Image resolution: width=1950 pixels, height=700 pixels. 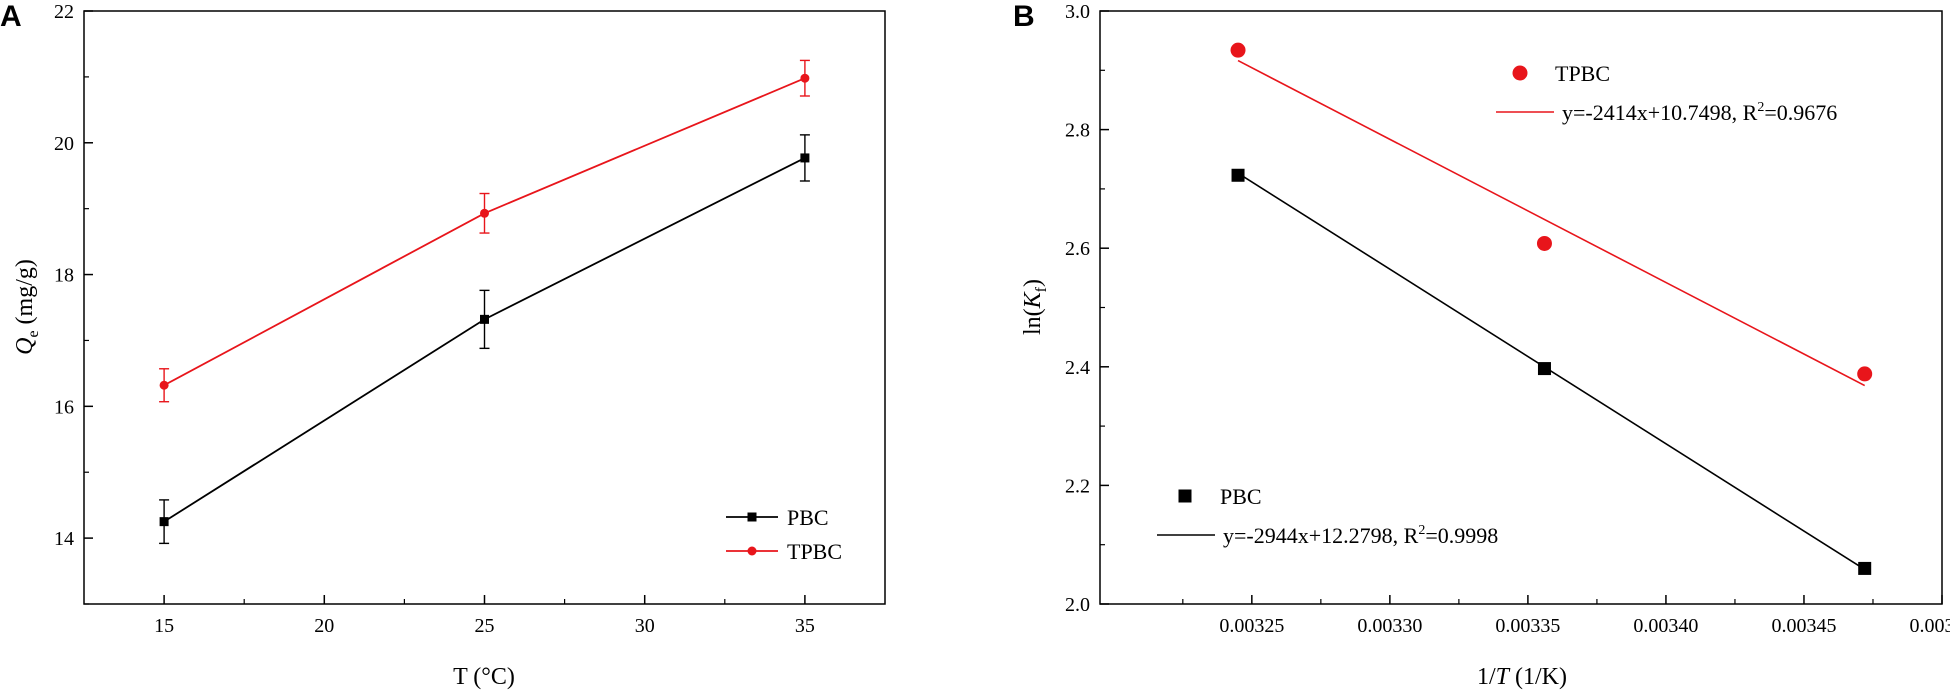 I want to click on chart-a-y-tick-label: 16, so click(x=64, y=407).